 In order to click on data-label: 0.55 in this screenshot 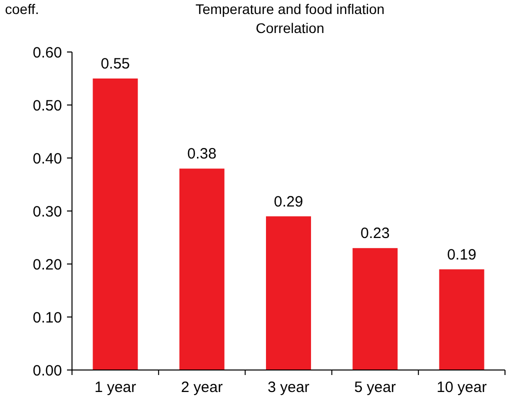, I will do `click(115, 64)`.